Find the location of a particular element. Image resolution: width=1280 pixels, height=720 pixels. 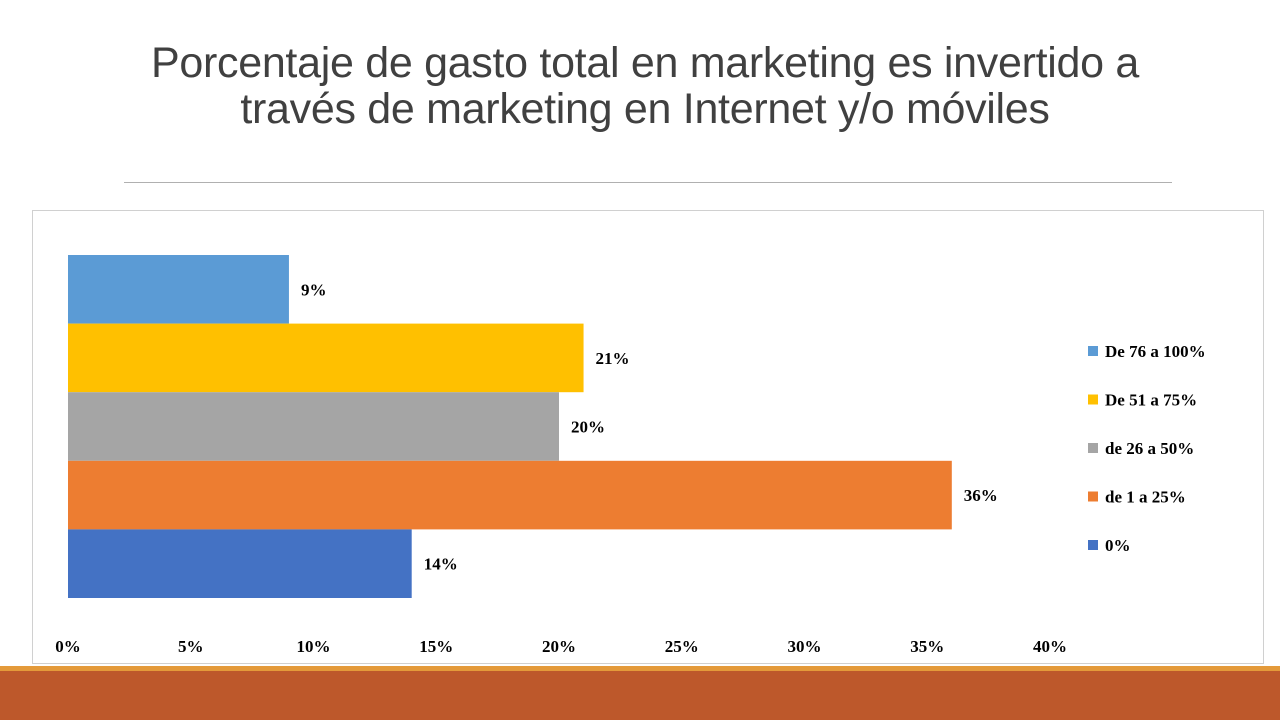

data-label-2: 21% is located at coordinates (613, 358).